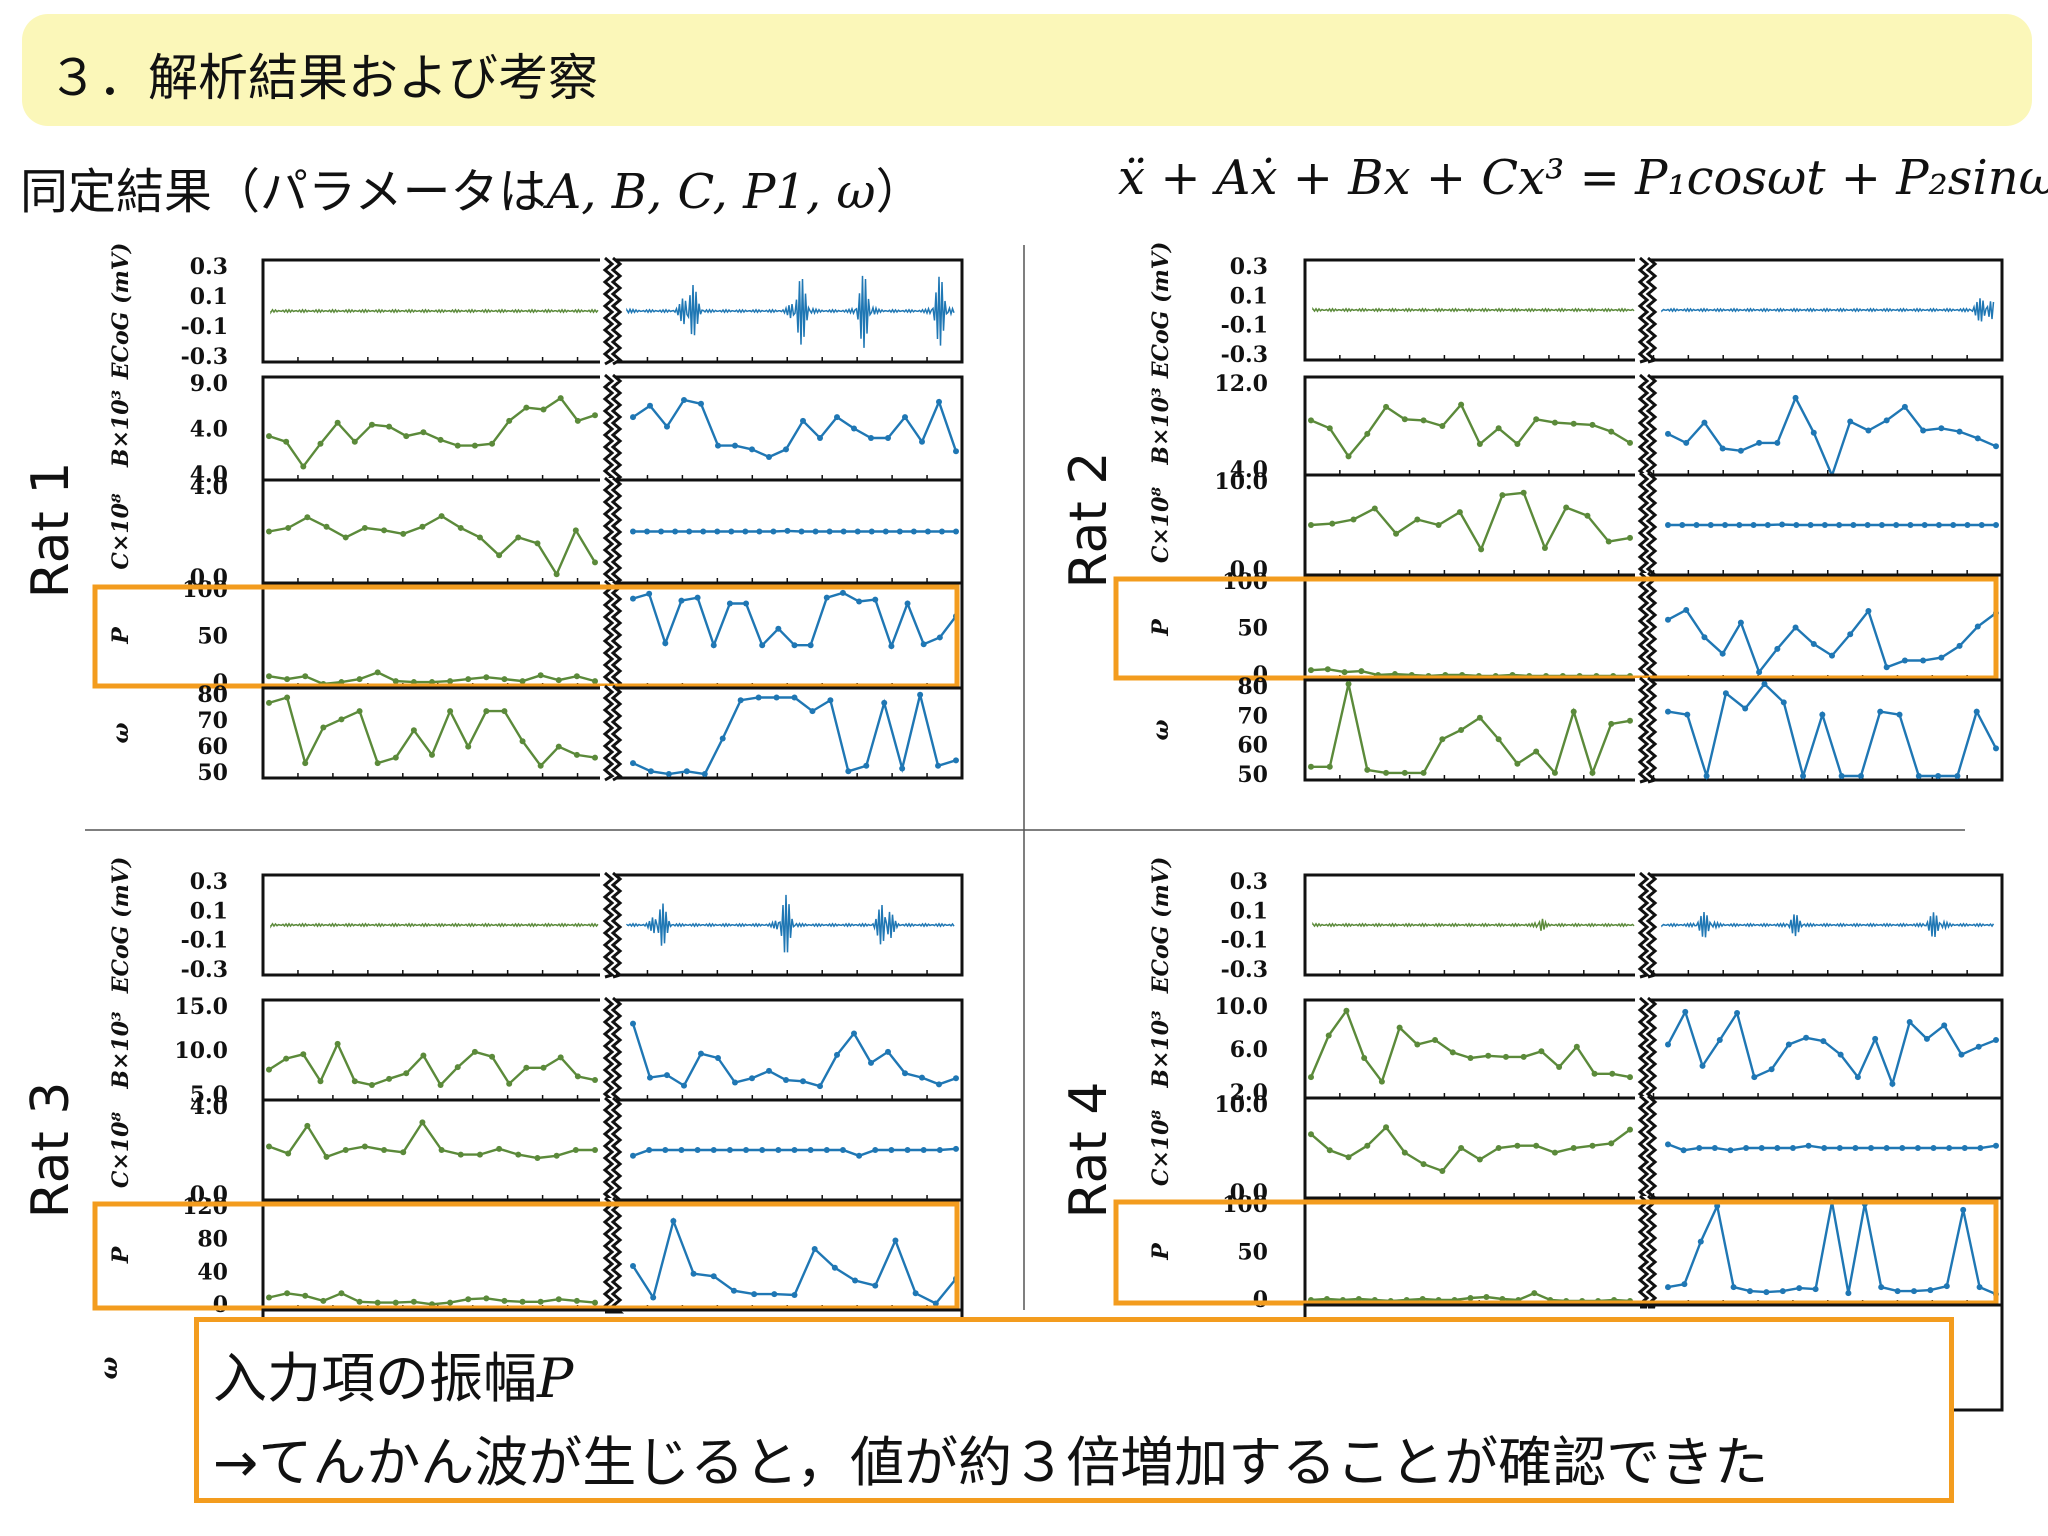 The height and width of the screenshot is (1536, 2048). Describe the element at coordinates (616, 311) in the screenshot. I see `rat1-panel-1-break-b` at that location.